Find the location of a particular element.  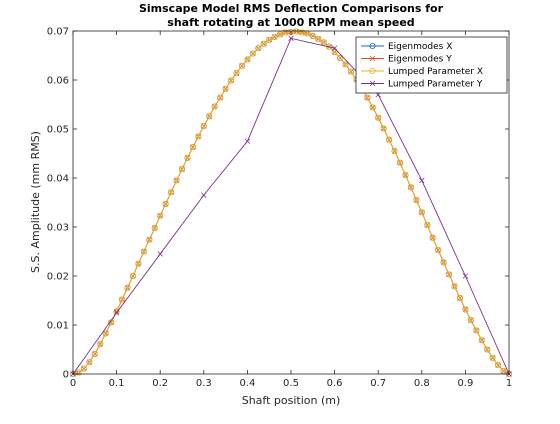

x-tick-label: 0 is located at coordinates (73, 383).